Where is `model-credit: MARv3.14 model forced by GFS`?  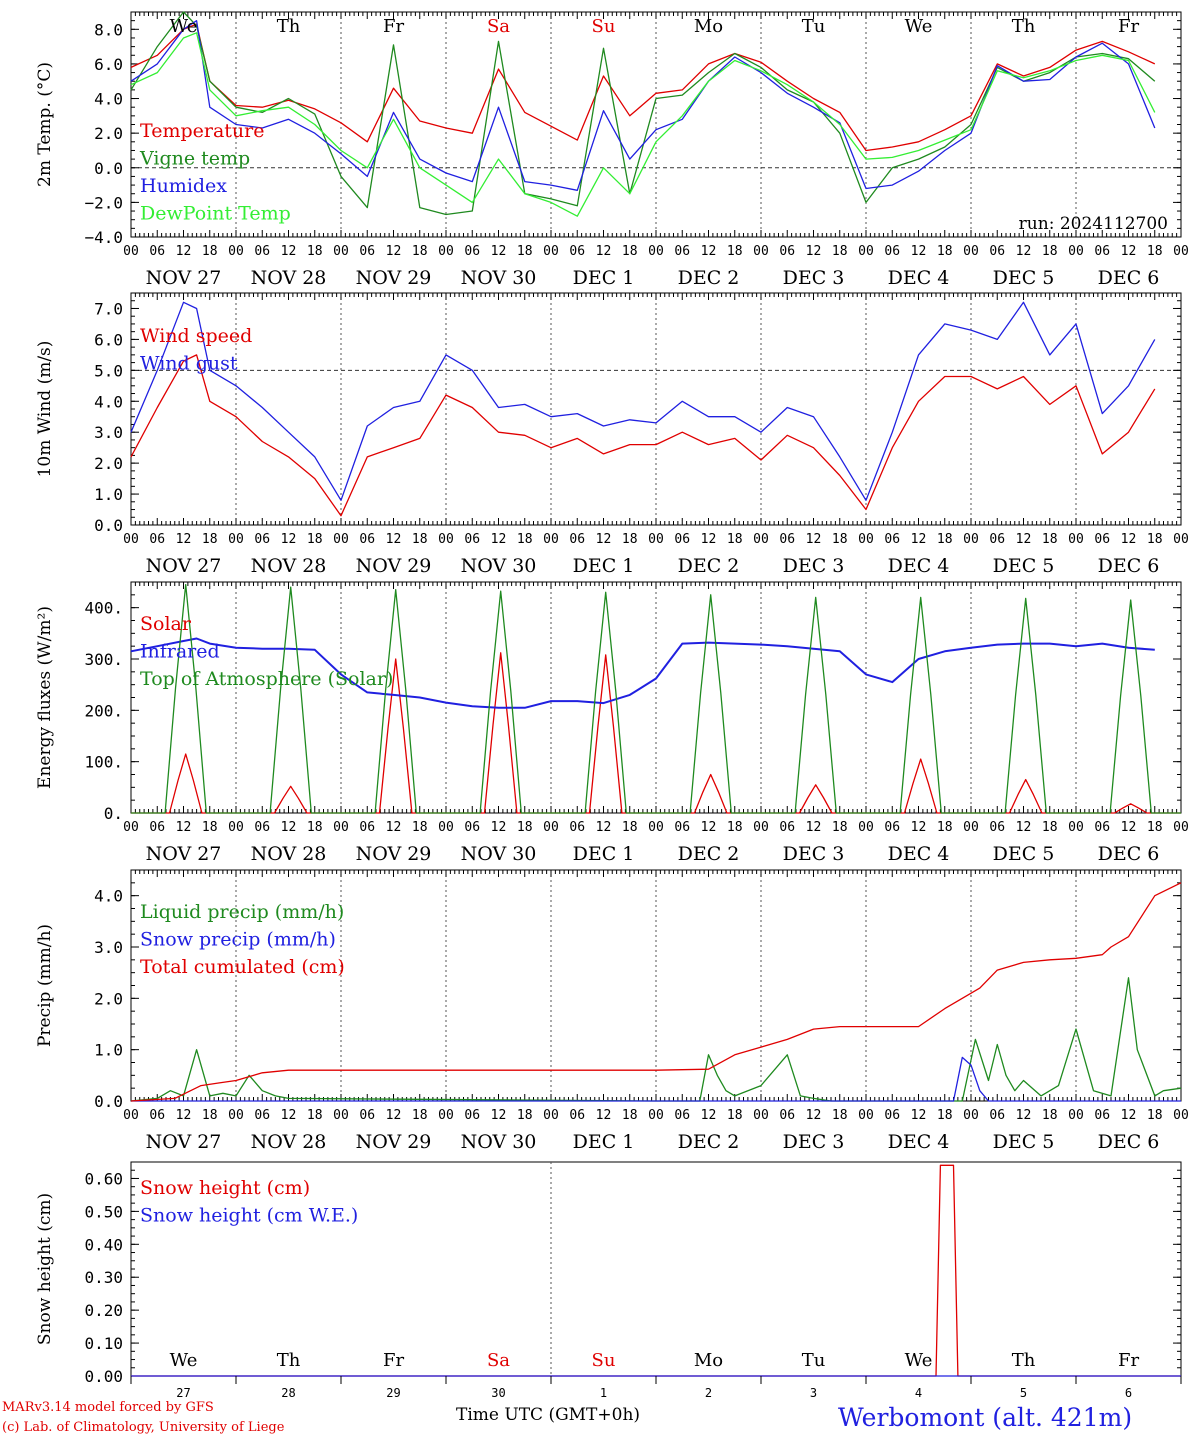 model-credit: MARv3.14 model forced by GFS is located at coordinates (108, 1407).